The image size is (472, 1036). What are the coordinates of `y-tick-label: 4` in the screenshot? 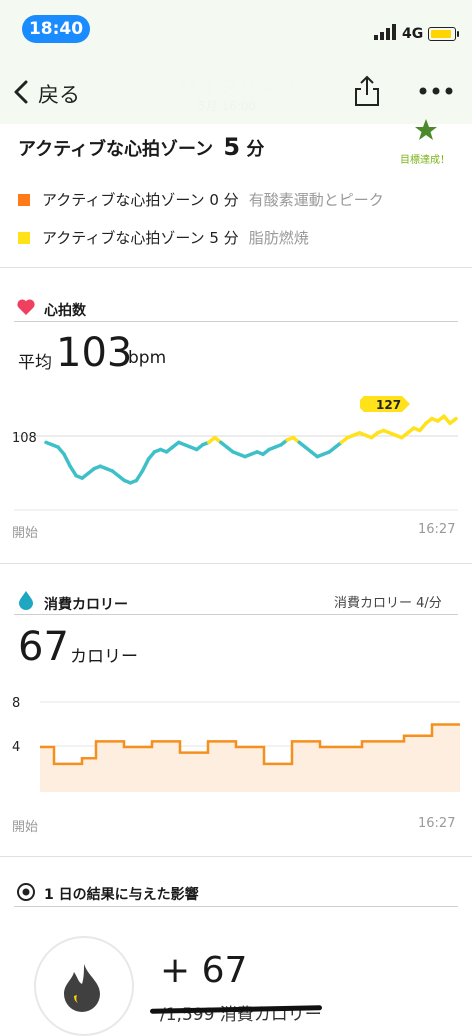 It's located at (16, 747).